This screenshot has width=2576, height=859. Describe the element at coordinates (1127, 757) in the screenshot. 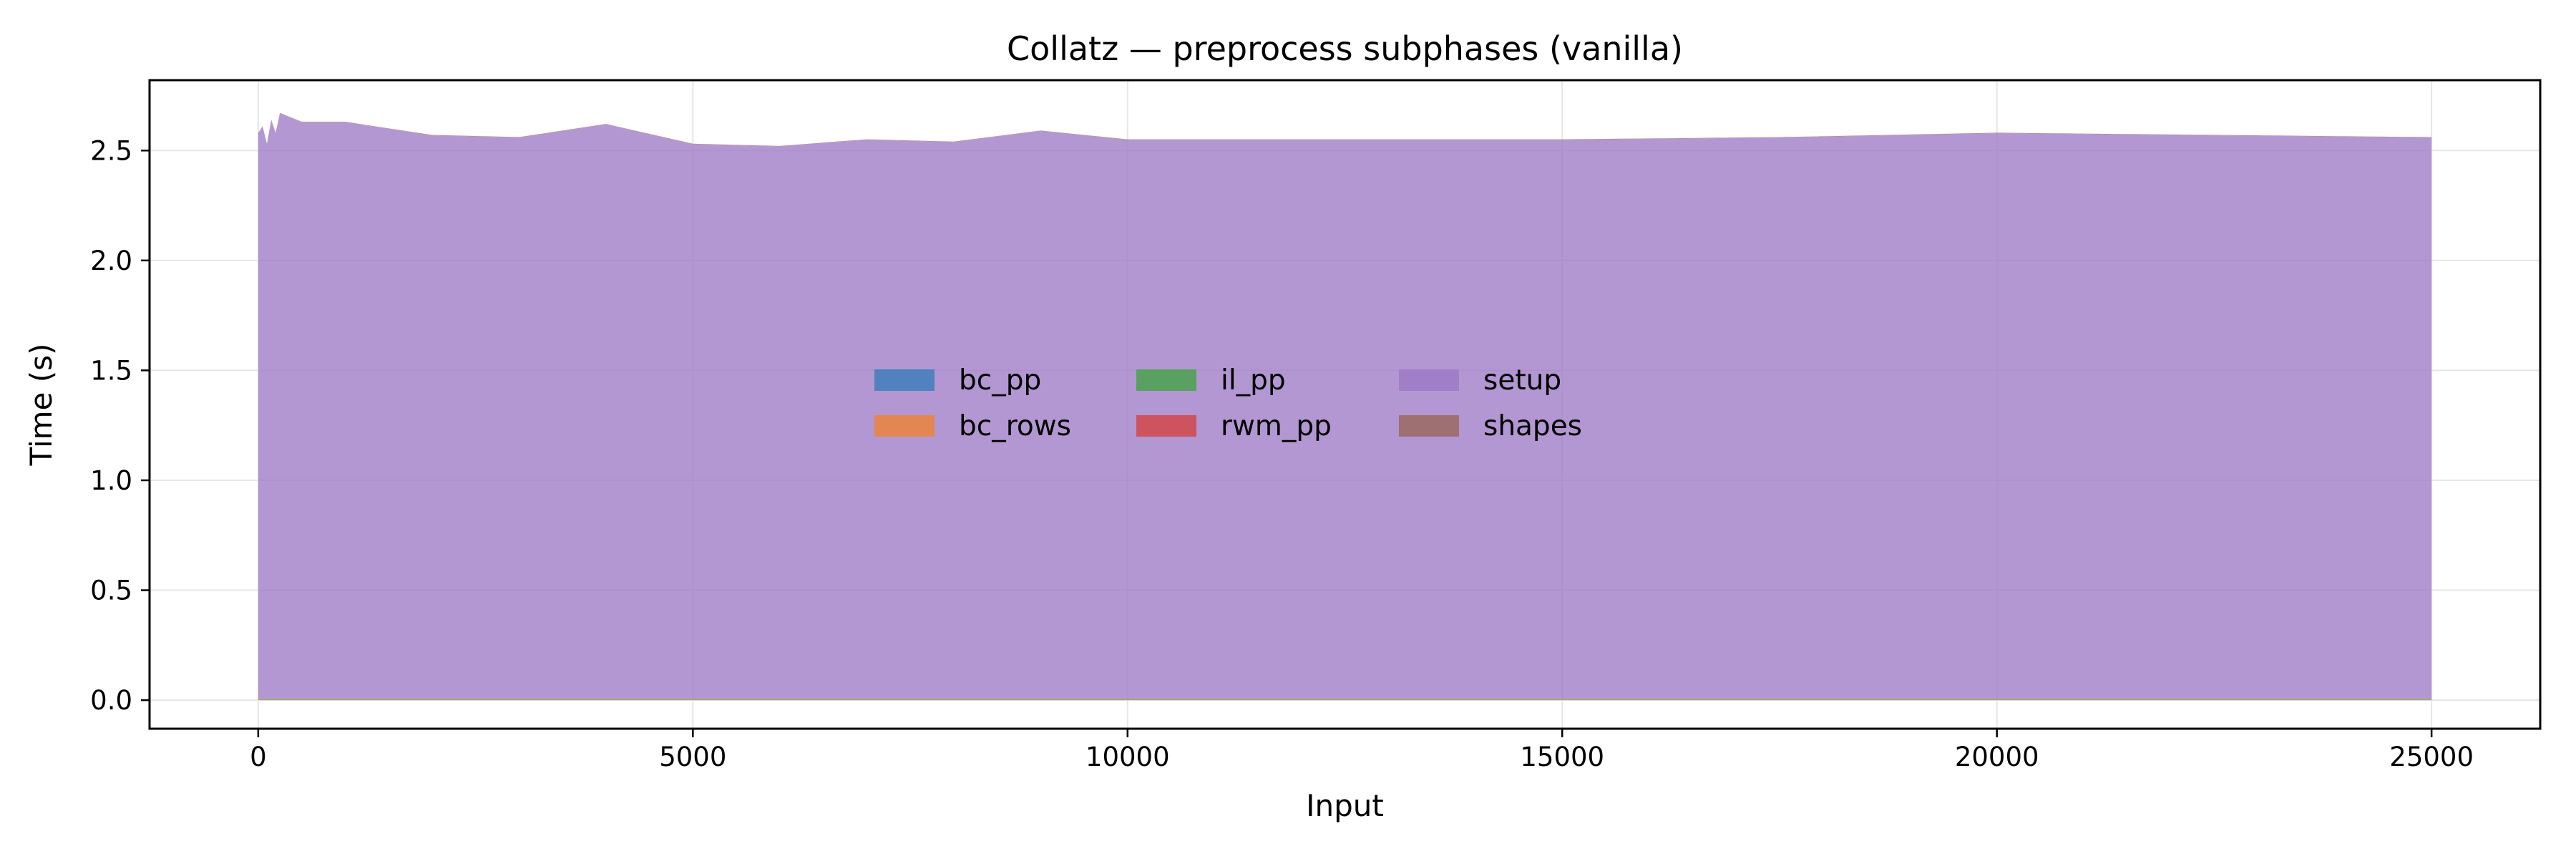

I see `x-tick-label: 10000` at that location.